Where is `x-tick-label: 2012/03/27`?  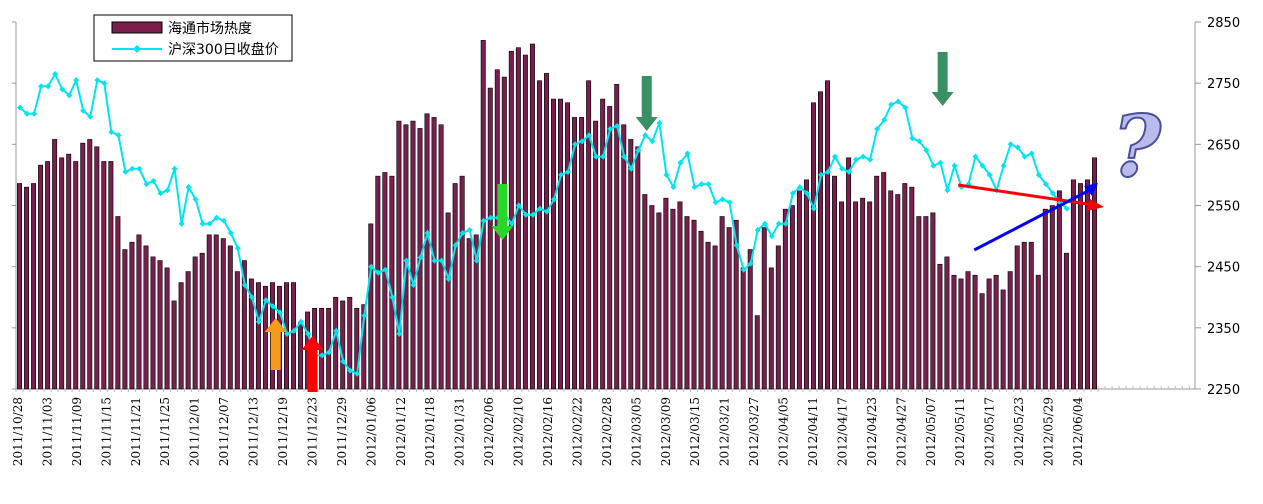 x-tick-label: 2012/03/27 is located at coordinates (754, 431).